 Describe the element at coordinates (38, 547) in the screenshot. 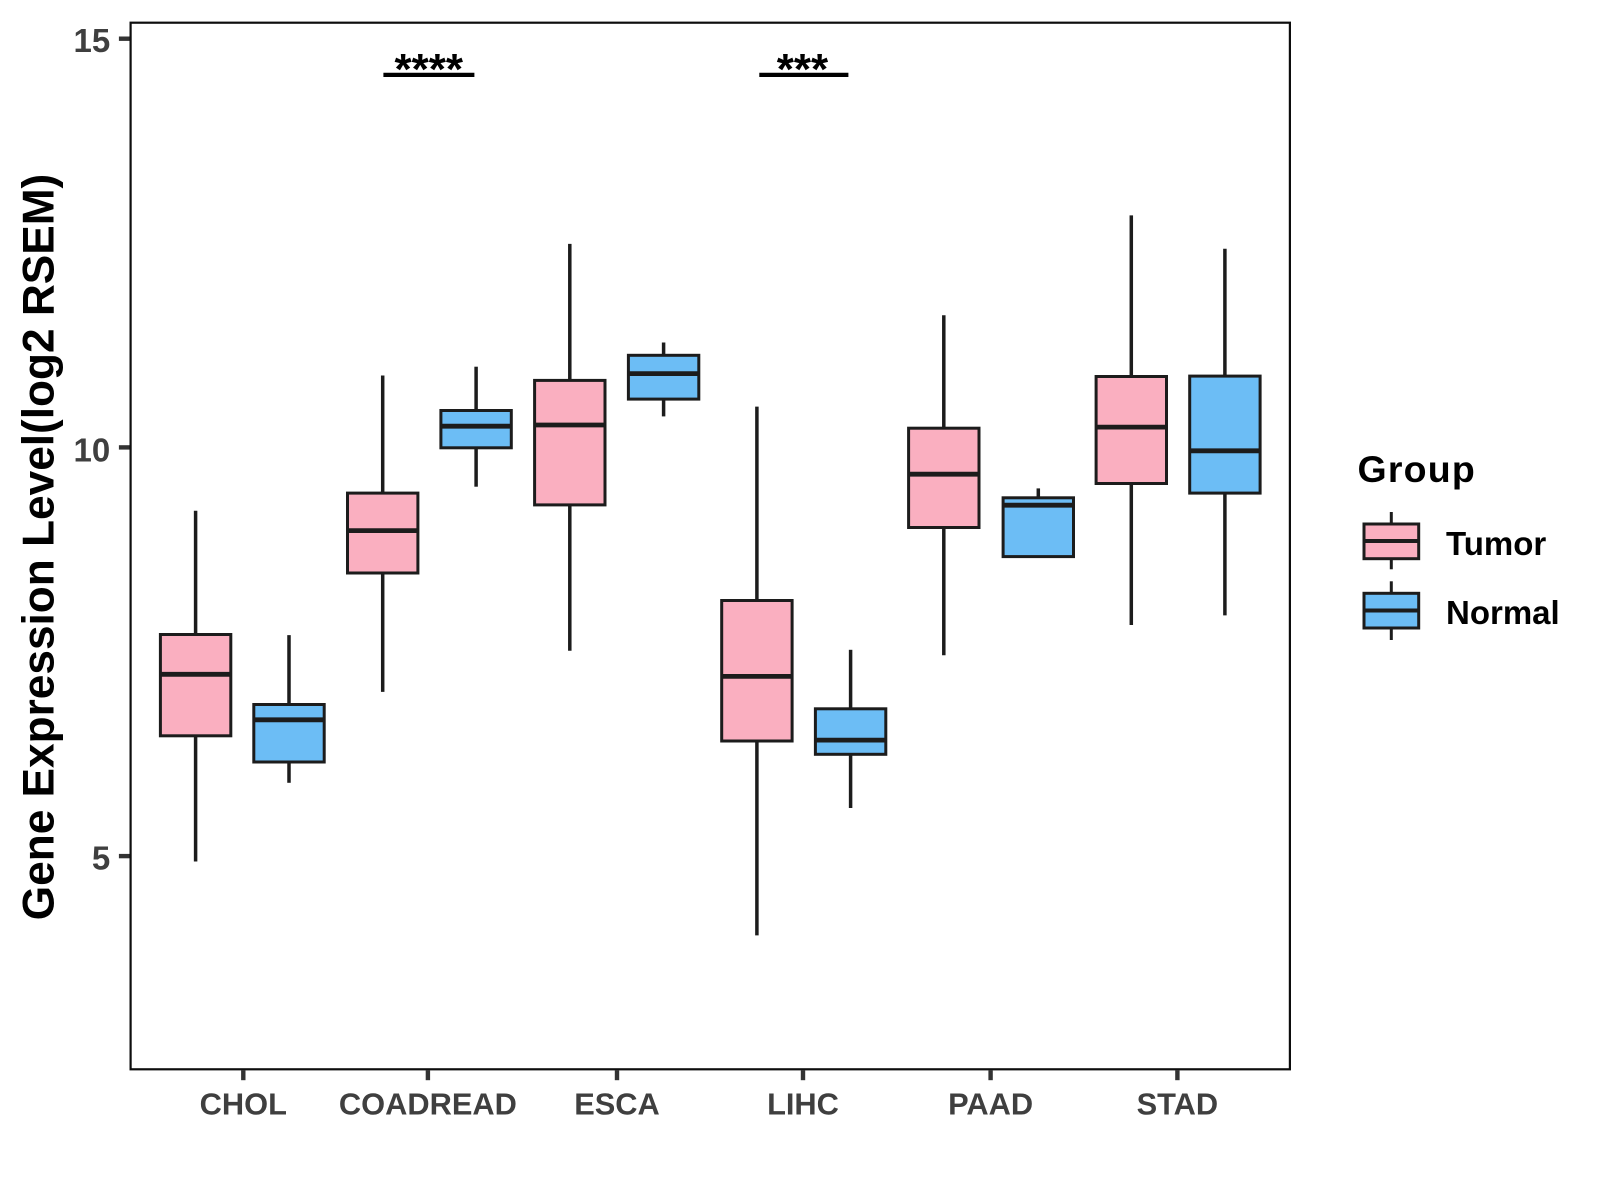

I see `svg-text:Gene Expression Level(log2 RSE: Gene Expression Level(log2 RSEM)` at that location.